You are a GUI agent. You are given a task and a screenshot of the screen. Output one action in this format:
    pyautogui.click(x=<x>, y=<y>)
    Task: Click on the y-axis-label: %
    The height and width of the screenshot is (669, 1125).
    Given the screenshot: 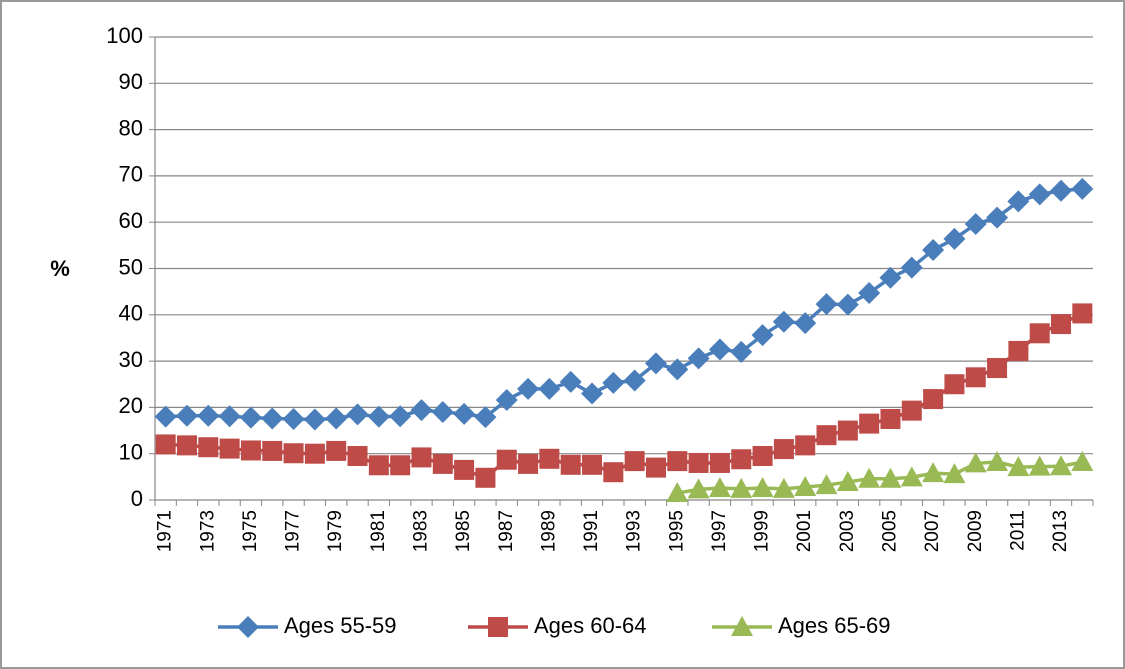 What is the action you would take?
    pyautogui.click(x=60, y=268)
    